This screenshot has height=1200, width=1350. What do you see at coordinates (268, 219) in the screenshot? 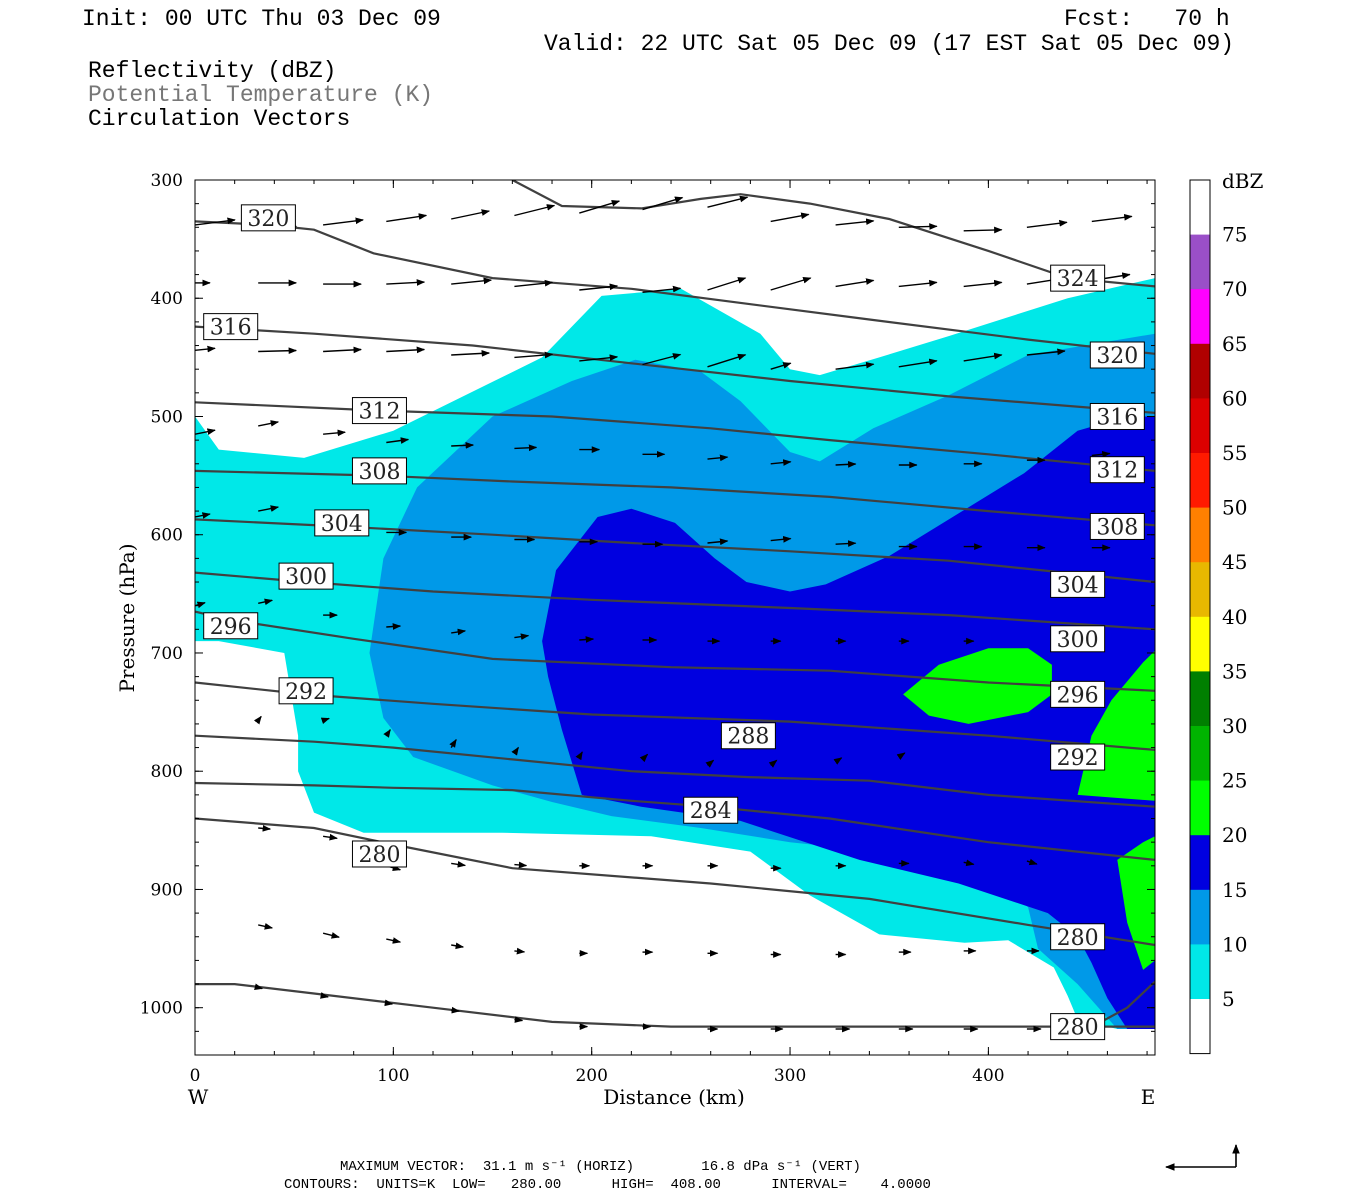
I see `contour-label-320: 320` at bounding box center [268, 219].